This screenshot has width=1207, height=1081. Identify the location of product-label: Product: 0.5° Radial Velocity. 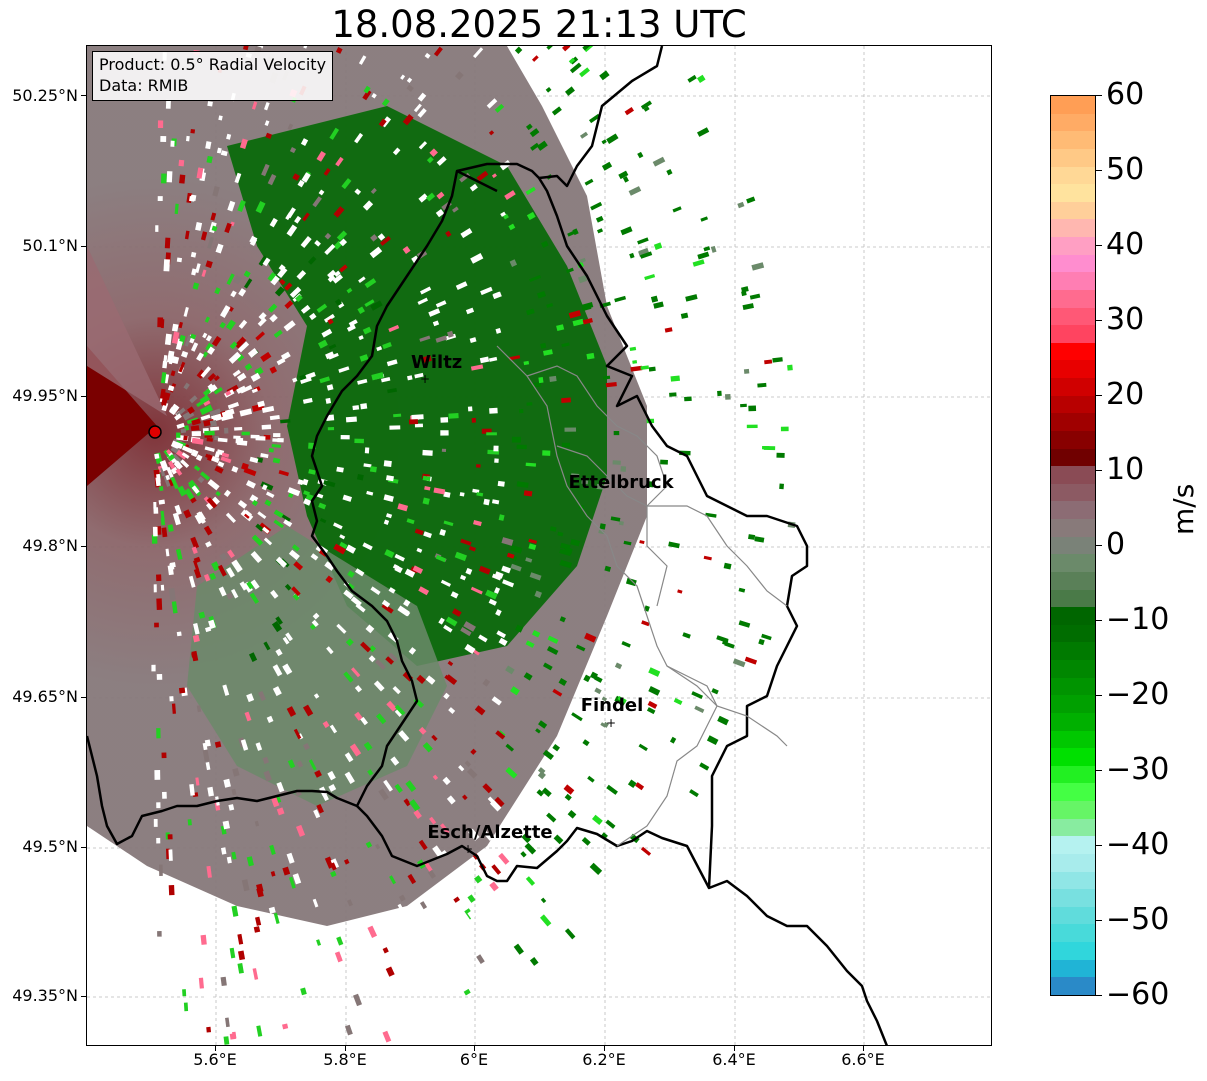
(213, 64).